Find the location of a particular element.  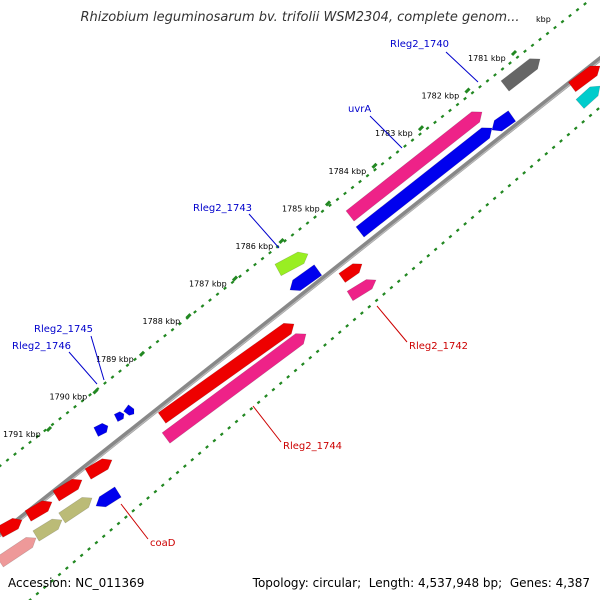

tick-label: 1786 kbp is located at coordinates (255, 246).